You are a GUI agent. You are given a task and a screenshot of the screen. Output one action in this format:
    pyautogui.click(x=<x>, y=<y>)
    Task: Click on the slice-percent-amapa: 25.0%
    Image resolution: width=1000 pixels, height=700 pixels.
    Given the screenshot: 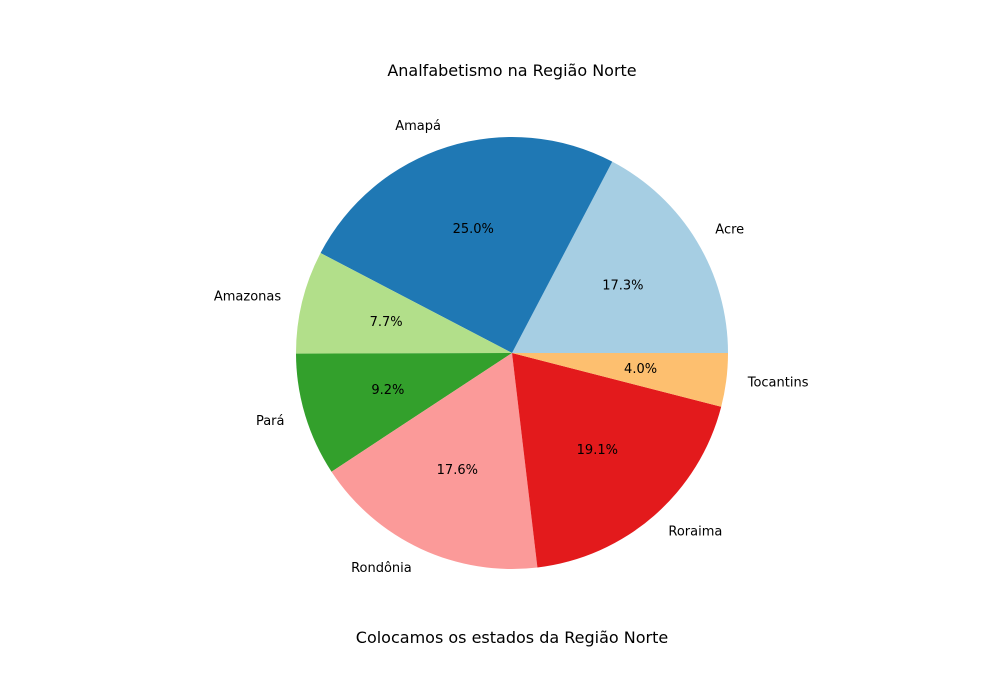 What is the action you would take?
    pyautogui.click(x=473, y=229)
    